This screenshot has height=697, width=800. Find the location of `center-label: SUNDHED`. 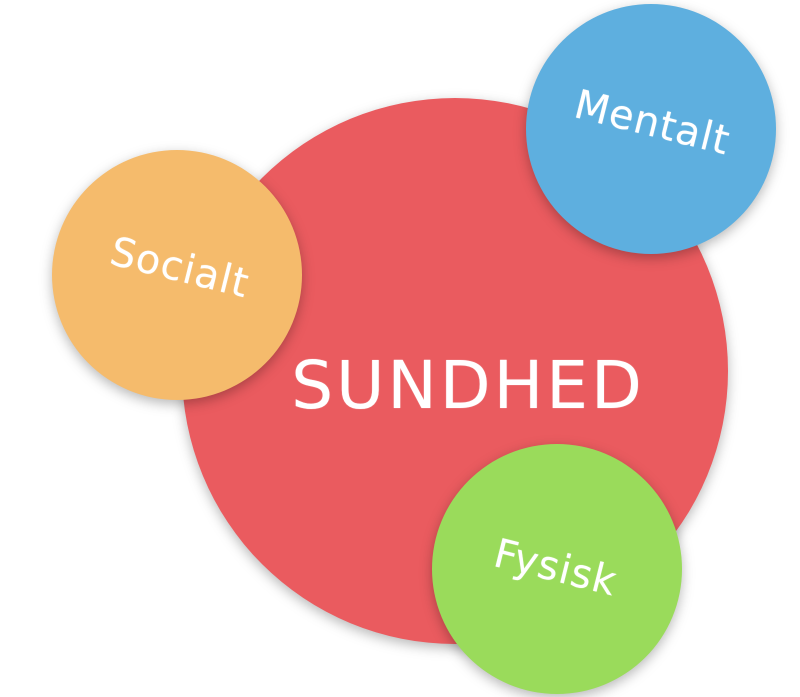

center-label: SUNDHED is located at coordinates (468, 385).